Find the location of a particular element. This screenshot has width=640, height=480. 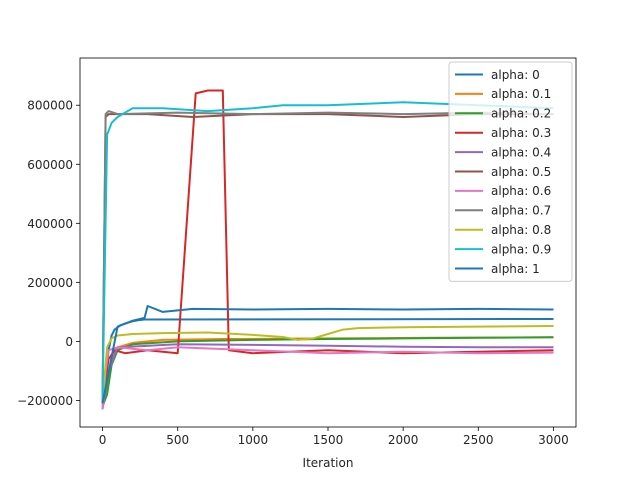

legend-label-10: alpha: 1 is located at coordinates (515, 269).